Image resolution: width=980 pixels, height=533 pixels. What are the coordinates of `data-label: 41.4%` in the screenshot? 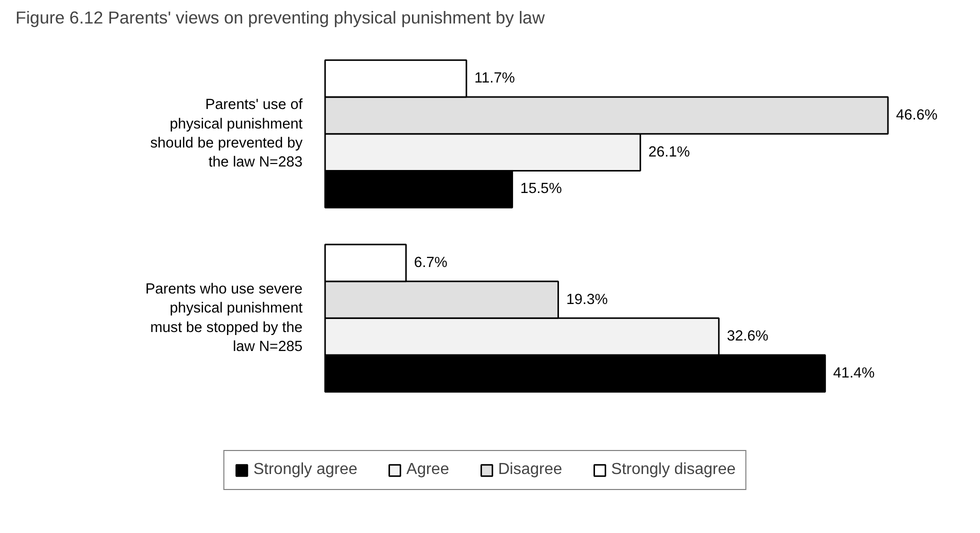 It's located at (854, 373).